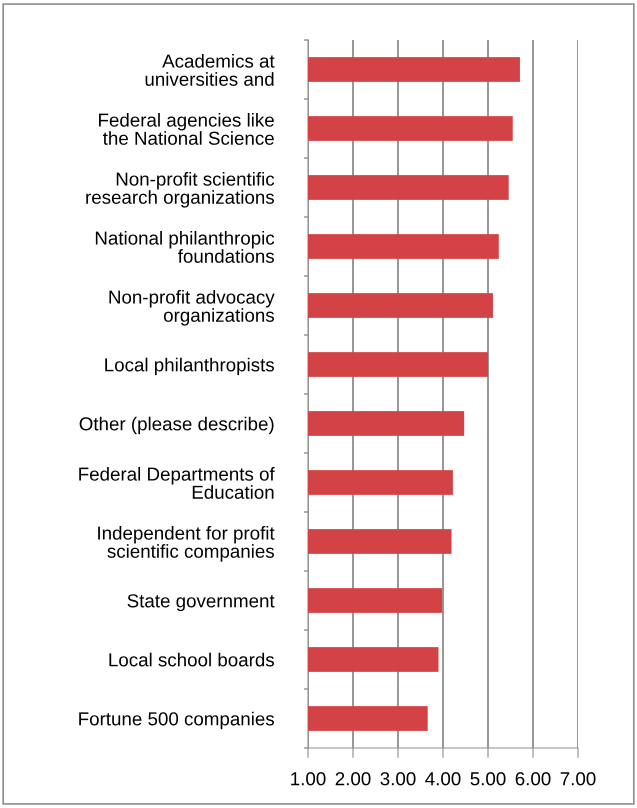 Image resolution: width=637 pixels, height=808 pixels. Describe the element at coordinates (308, 779) in the screenshot. I see `x-tick-label: 1.00` at that location.